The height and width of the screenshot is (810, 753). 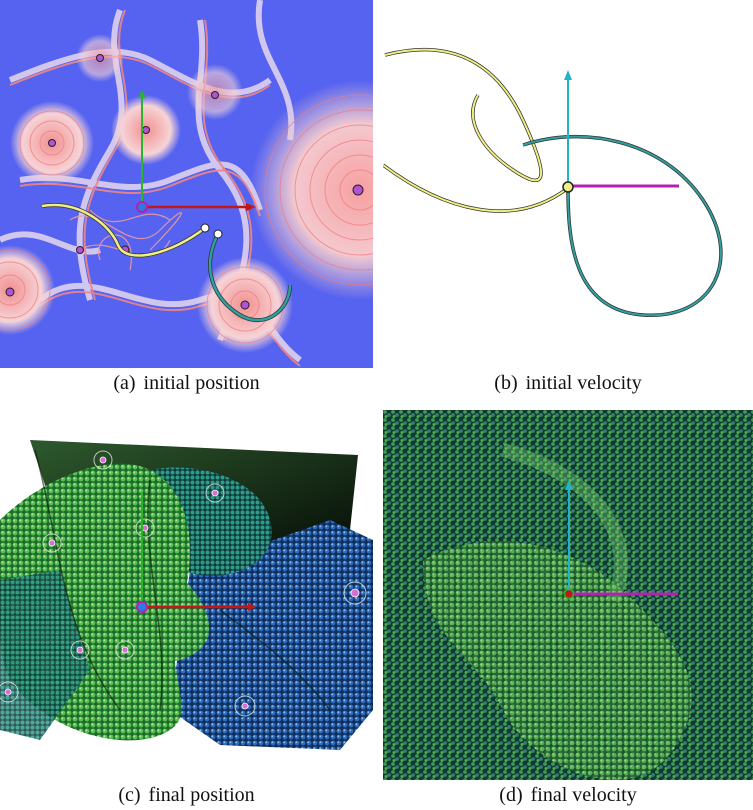 I want to click on caption-a-text: initial position, so click(x=201, y=383).